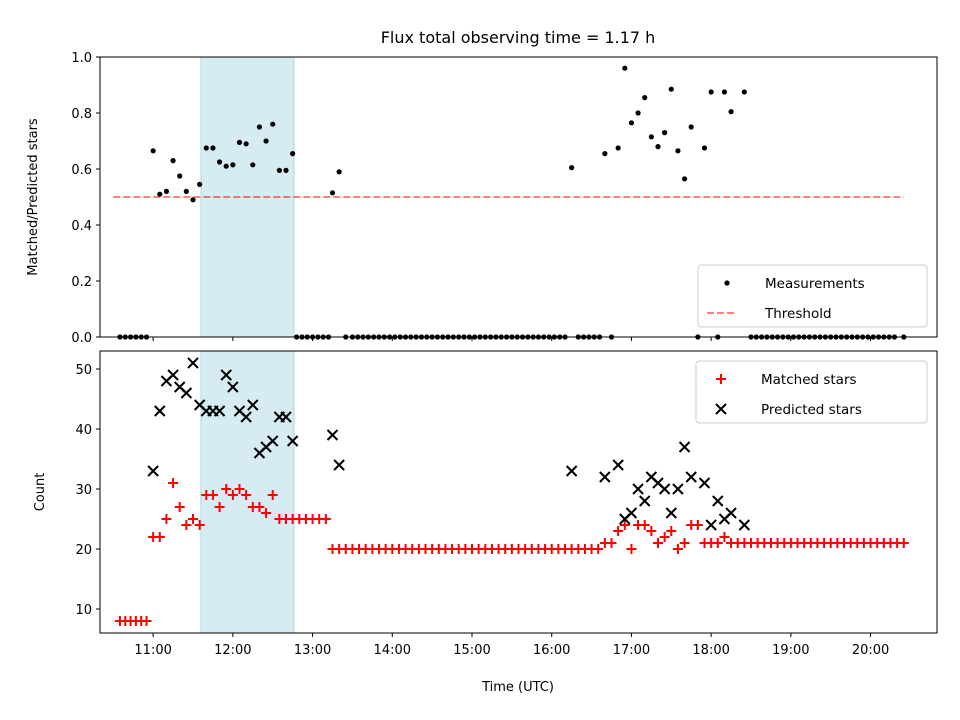  Describe the element at coordinates (152, 650) in the screenshot. I see `bottom-x-tick-label-0: 11:00` at that location.